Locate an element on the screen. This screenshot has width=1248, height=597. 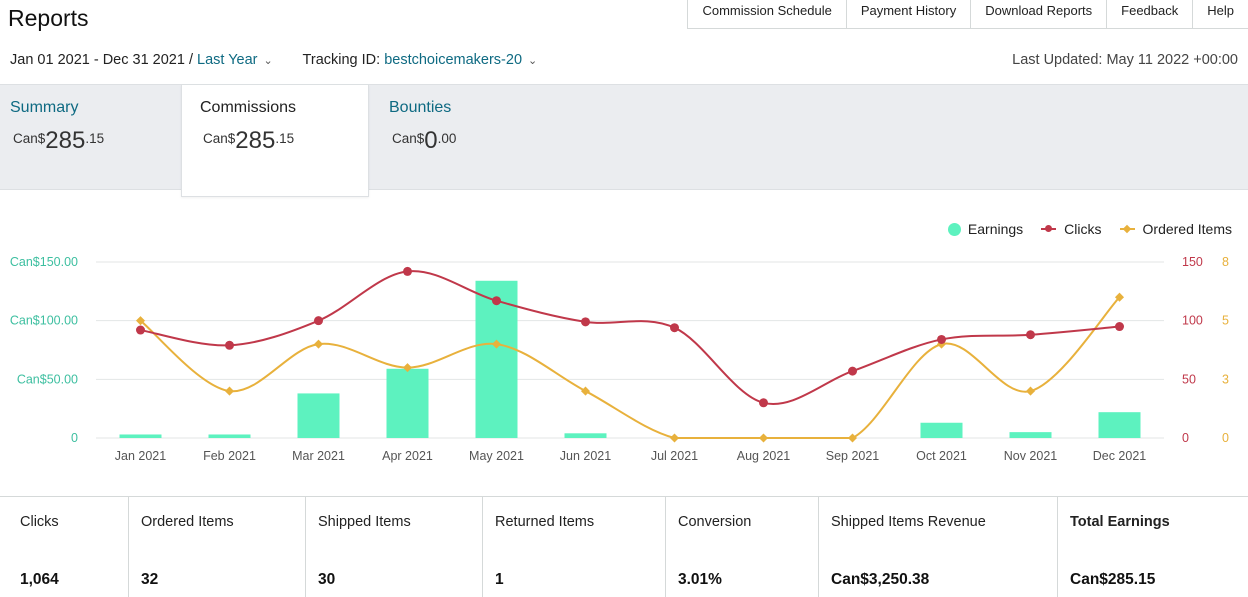
date-range: Jan 01 2021 - Dec 31 2021 / is located at coordinates (101, 60).